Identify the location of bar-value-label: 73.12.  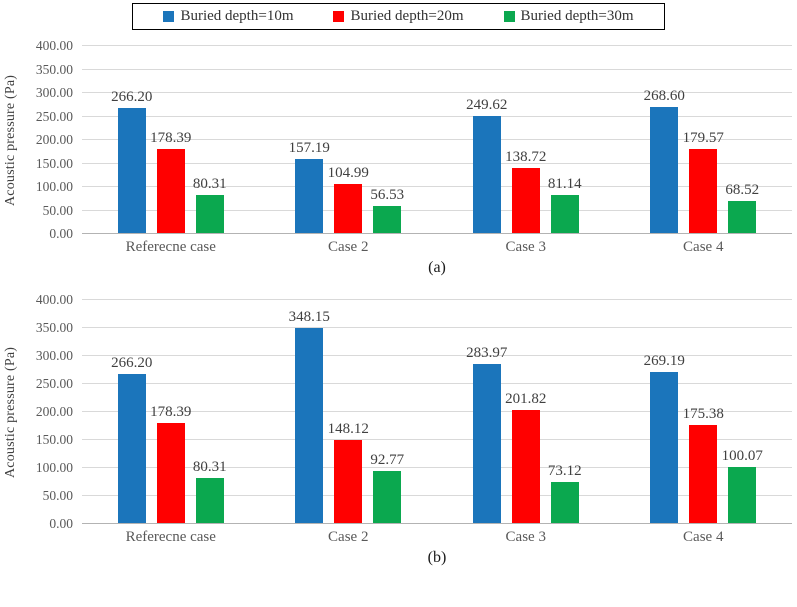
(564, 471).